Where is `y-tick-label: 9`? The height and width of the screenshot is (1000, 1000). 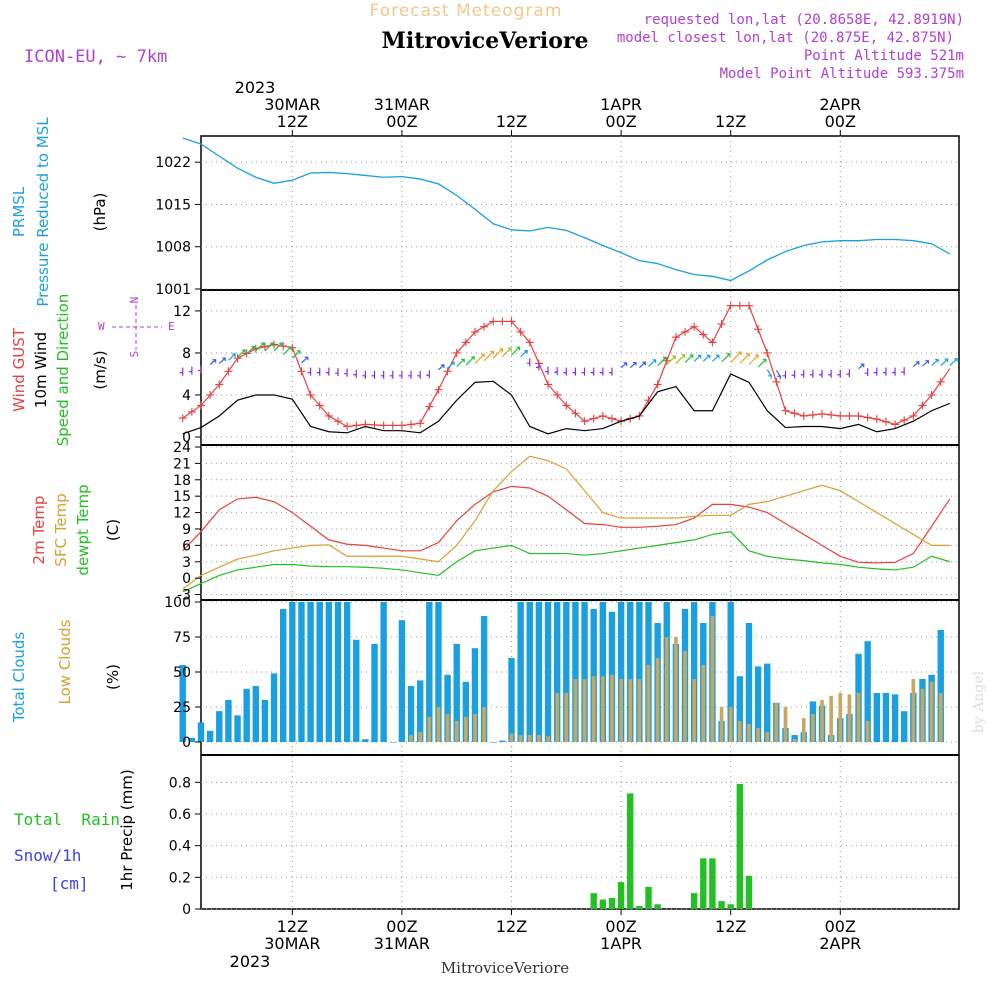
y-tick-label: 9 is located at coordinates (186, 530).